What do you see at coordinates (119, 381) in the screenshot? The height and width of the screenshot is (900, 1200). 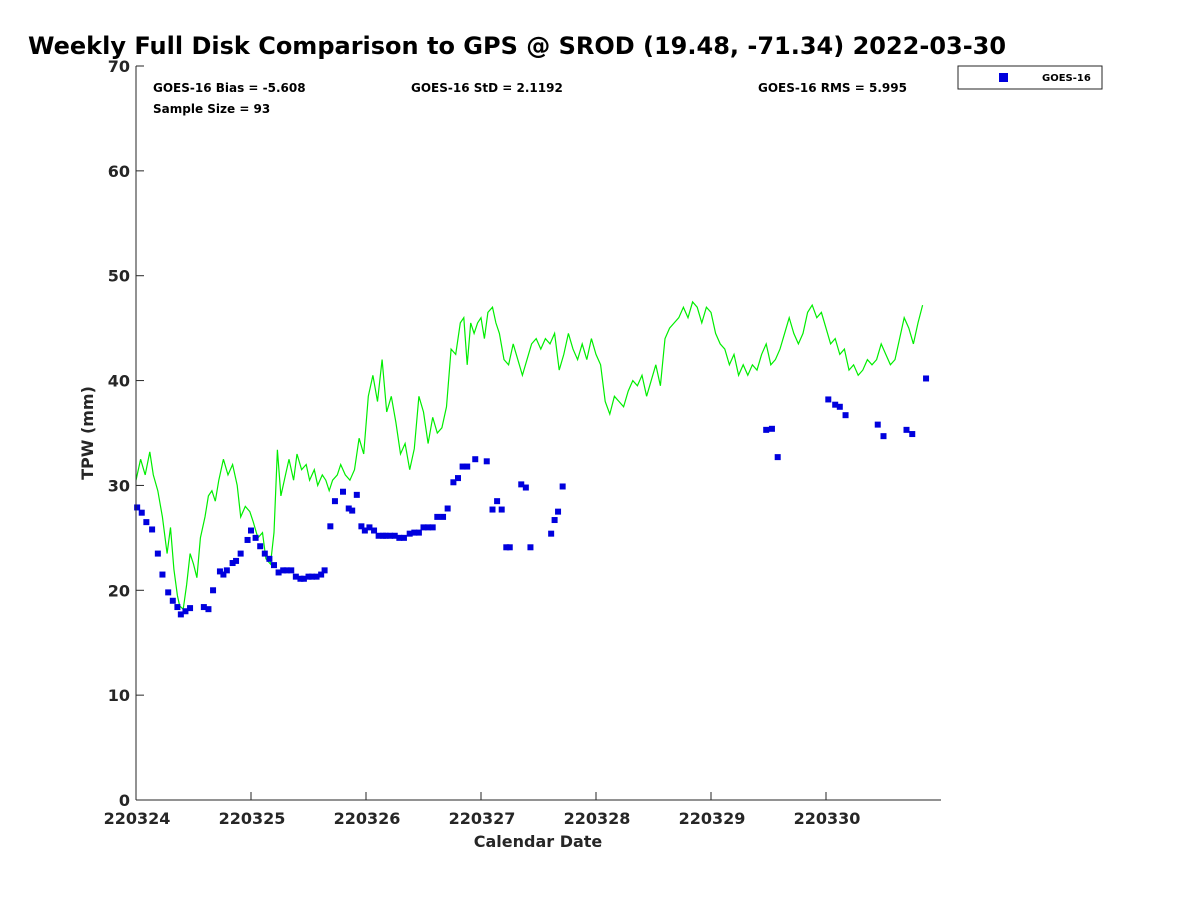 I see `y-tick-label: 40` at bounding box center [119, 381].